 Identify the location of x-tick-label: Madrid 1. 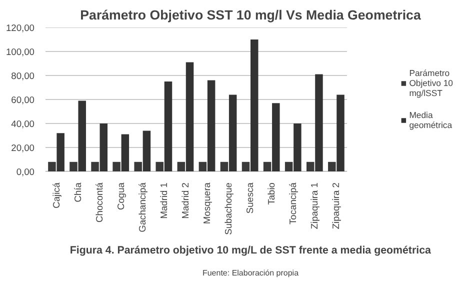
(163, 200).